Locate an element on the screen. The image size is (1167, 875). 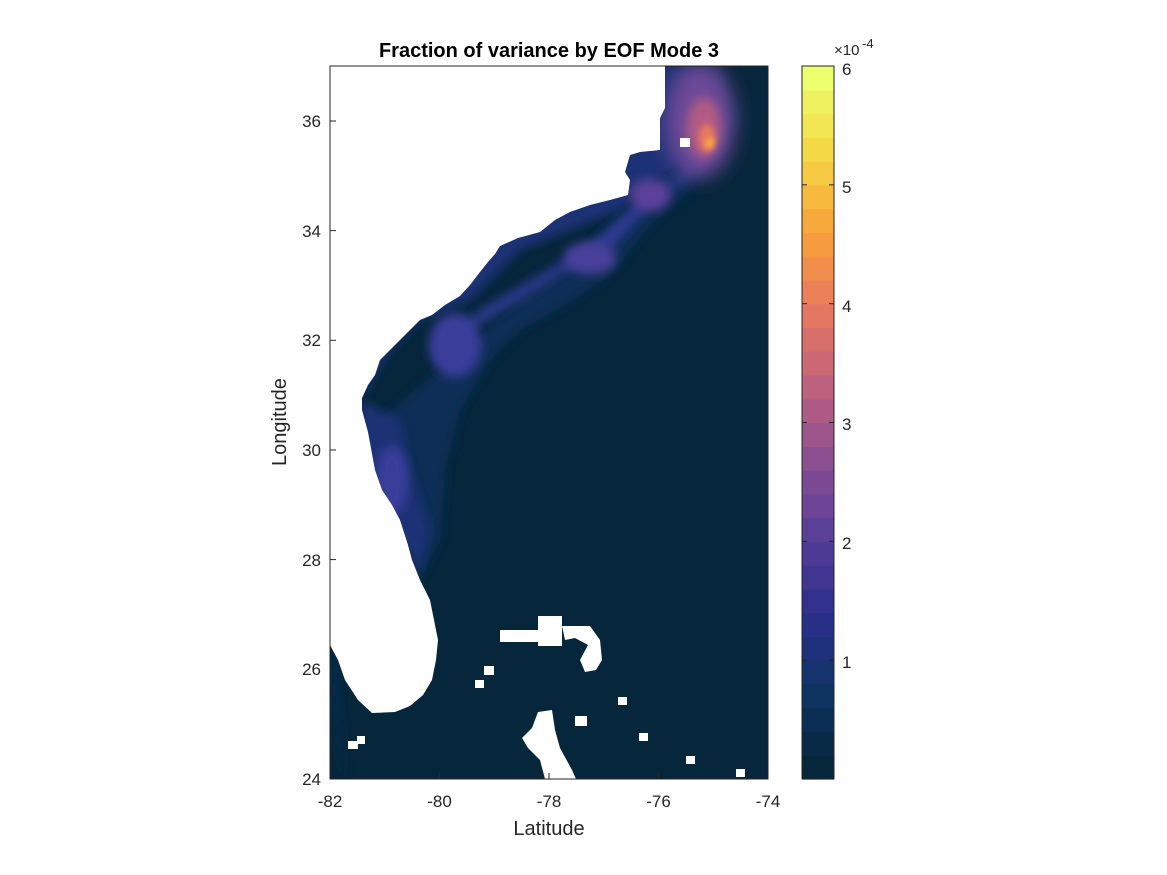
x-axis-label: Latitude is located at coordinates (548, 829).